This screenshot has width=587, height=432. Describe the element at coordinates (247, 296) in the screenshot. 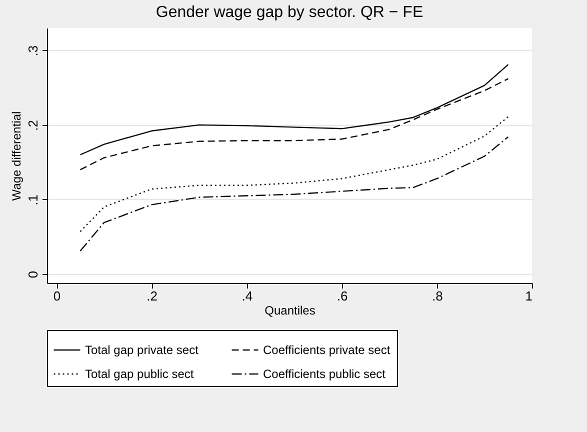

I see `x-tick-label: .4` at that location.